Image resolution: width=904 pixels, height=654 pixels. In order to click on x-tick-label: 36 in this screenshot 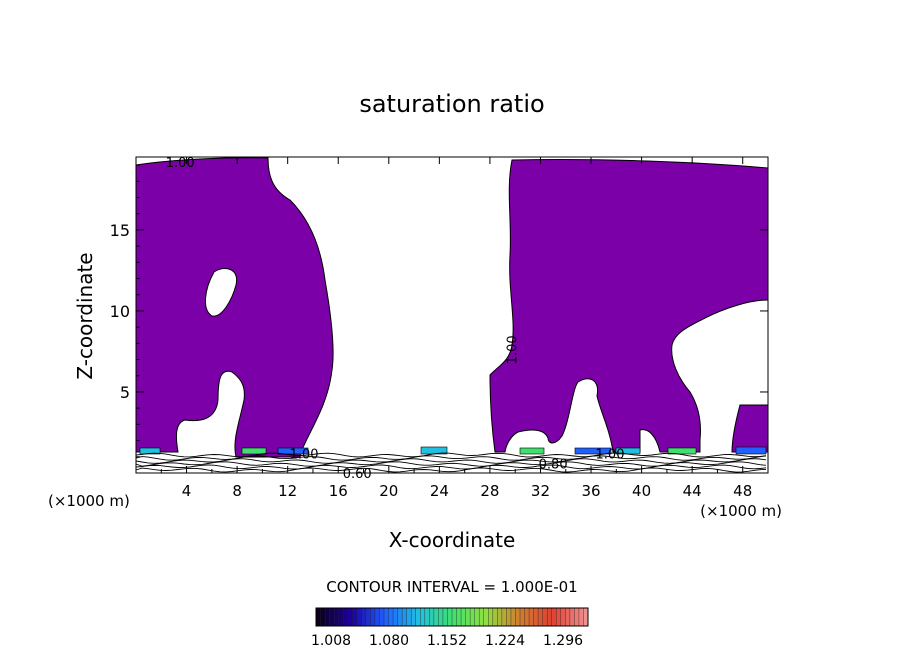, I will do `click(590, 491)`.